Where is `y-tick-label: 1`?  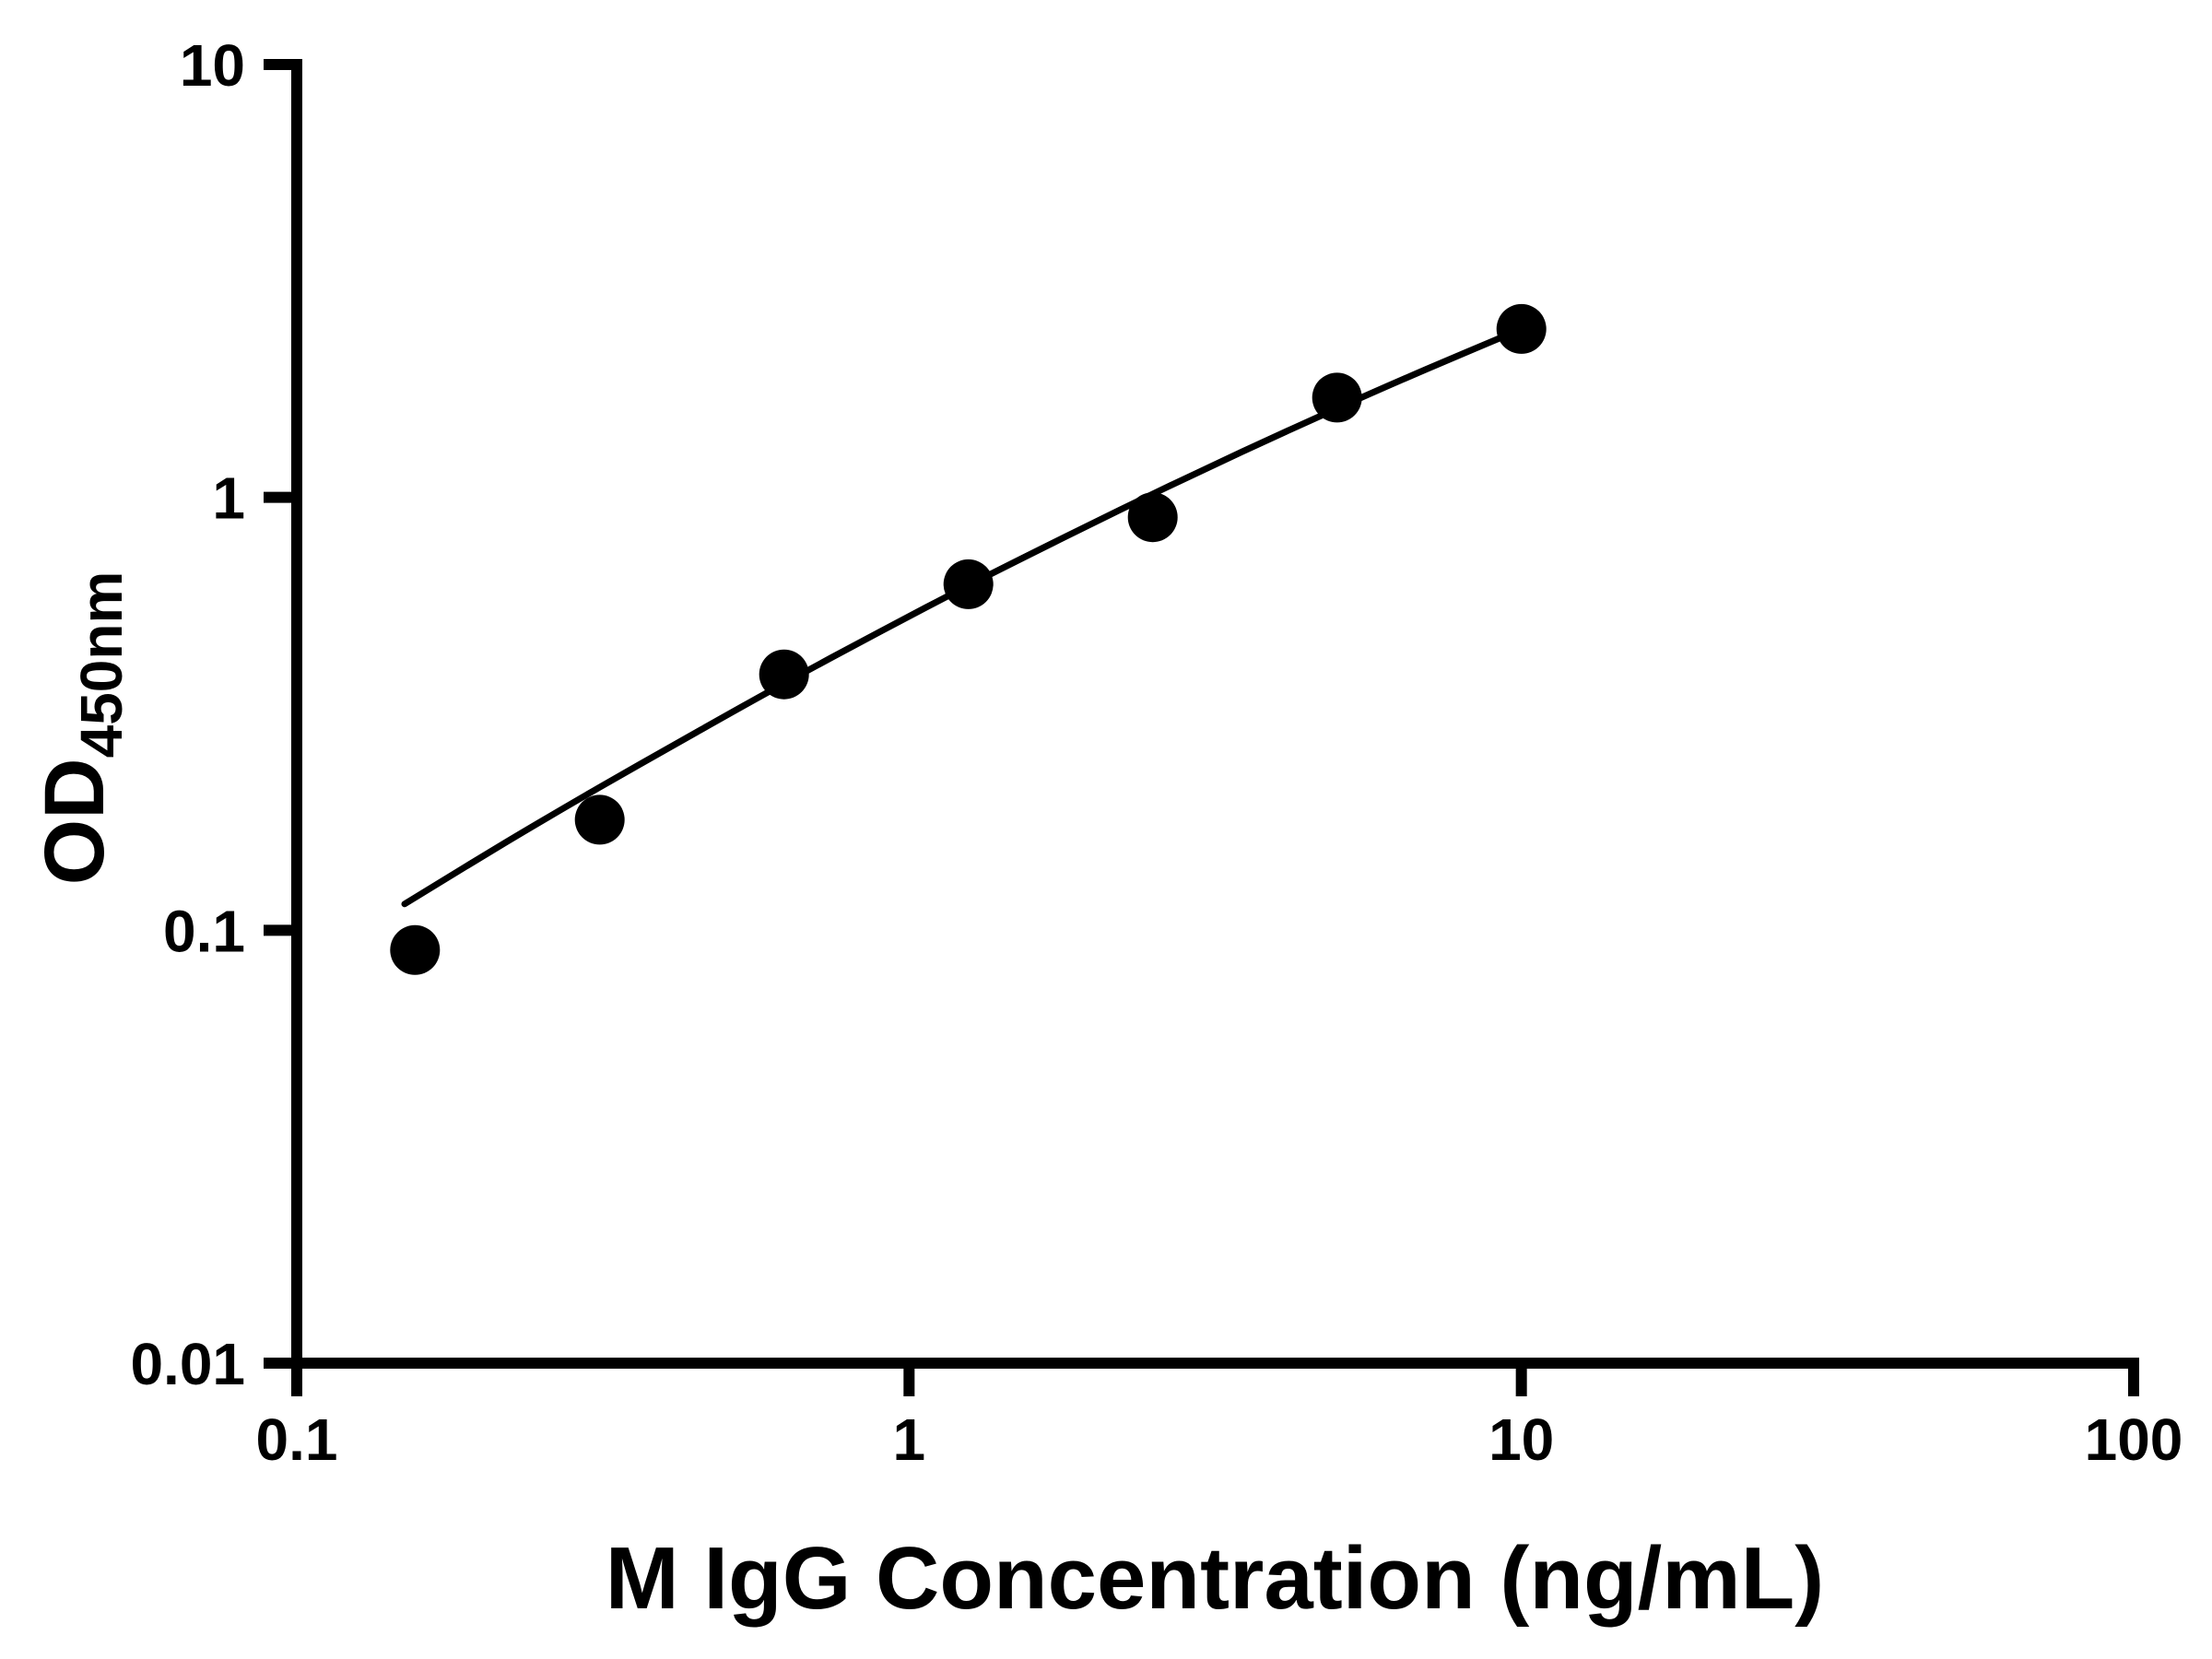 y-tick-label: 1 is located at coordinates (228, 498).